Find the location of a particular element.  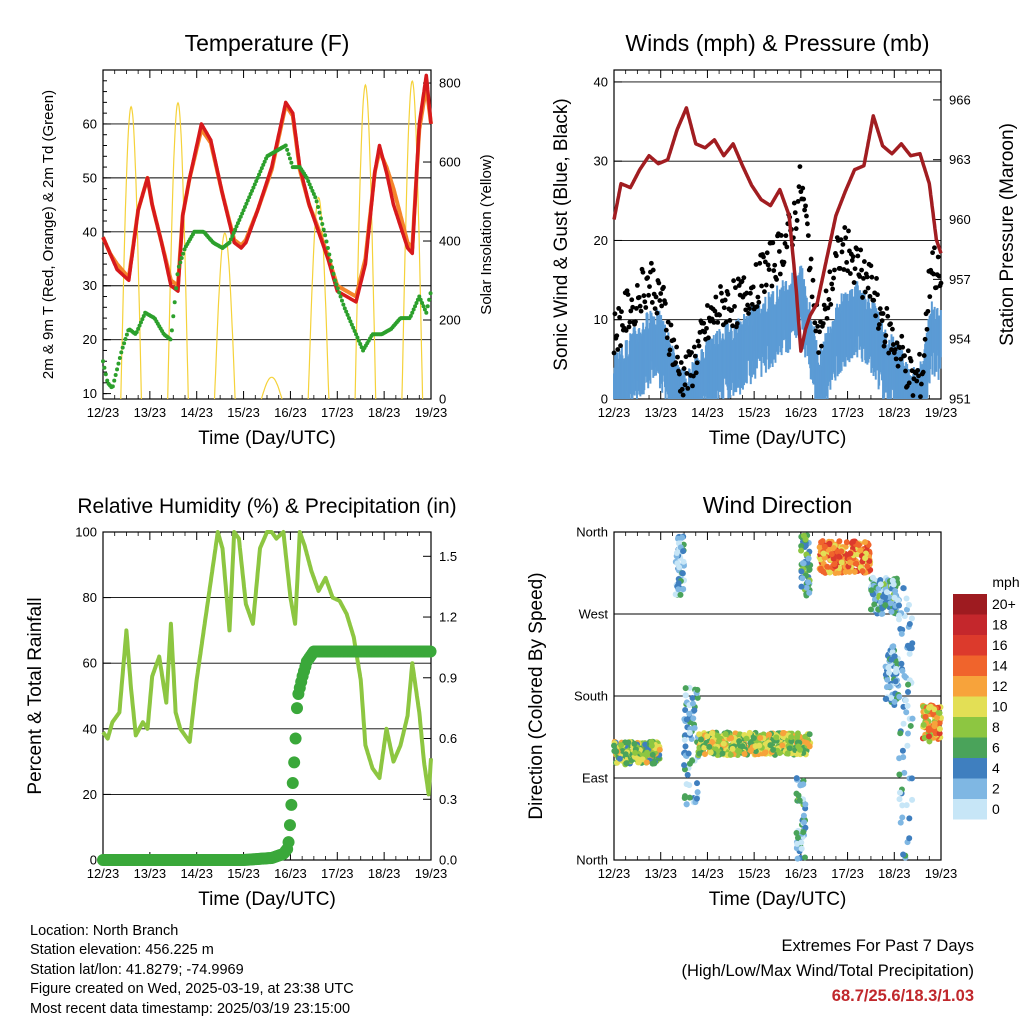

x-tick-label: 13/23 is located at coordinates (150, 412).